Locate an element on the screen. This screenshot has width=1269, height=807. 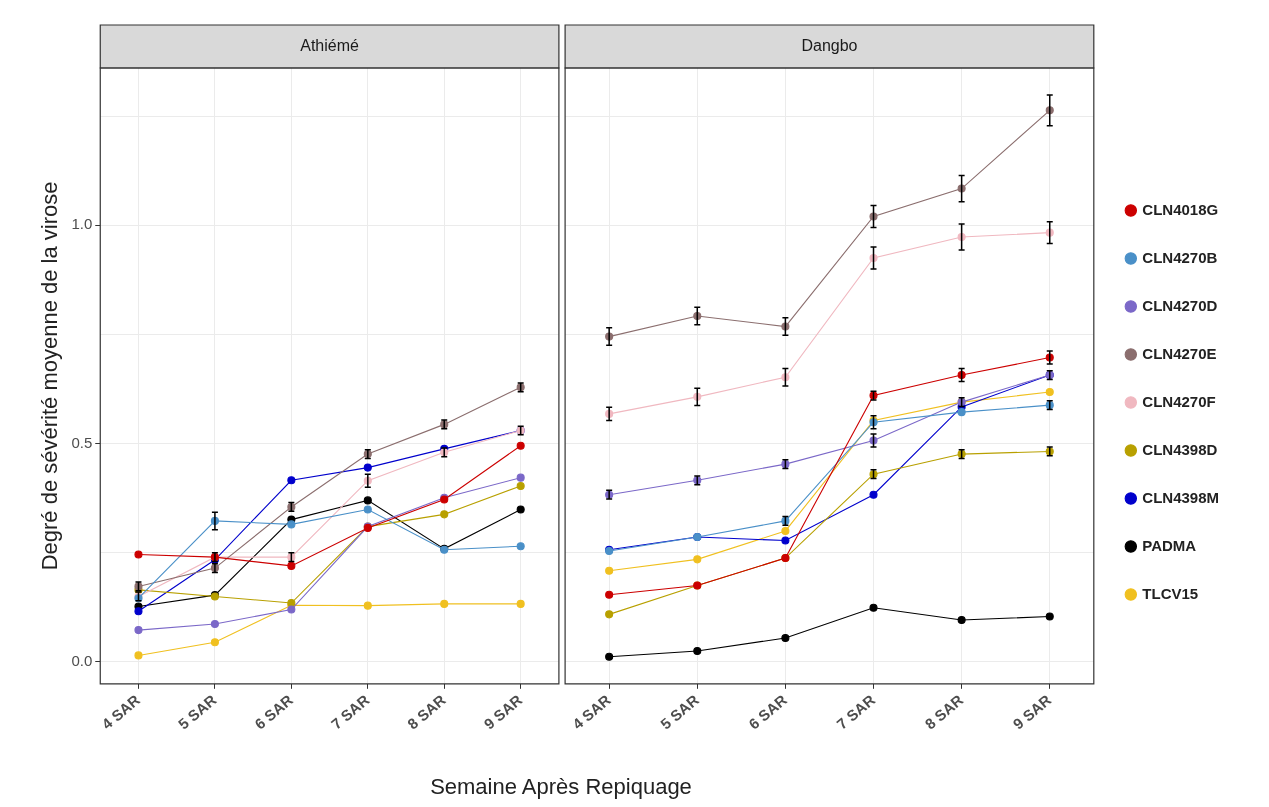
chart-title: Athiémé is located at coordinates (330, 46).